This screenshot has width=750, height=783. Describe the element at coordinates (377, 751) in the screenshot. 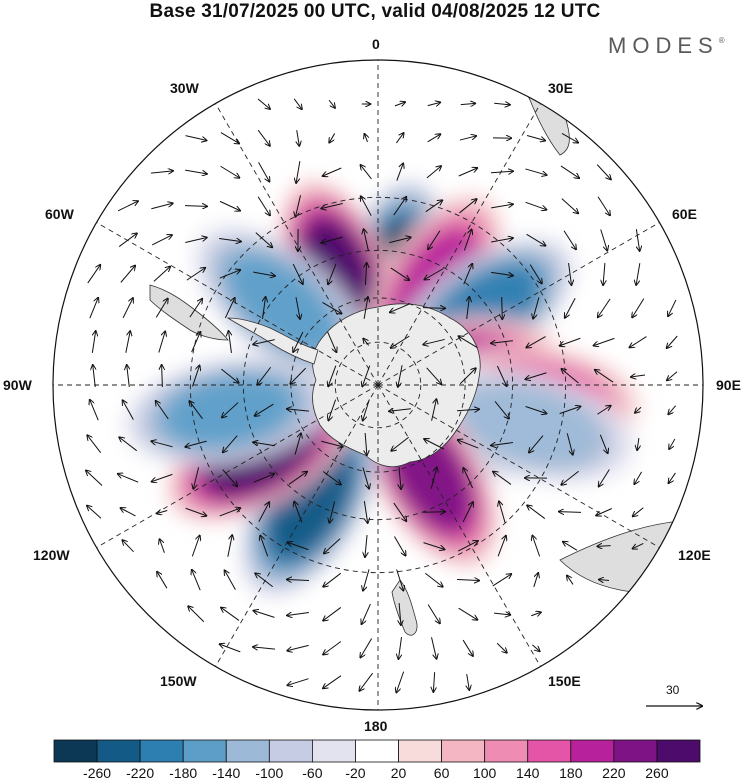

I see `colorbar` at that location.